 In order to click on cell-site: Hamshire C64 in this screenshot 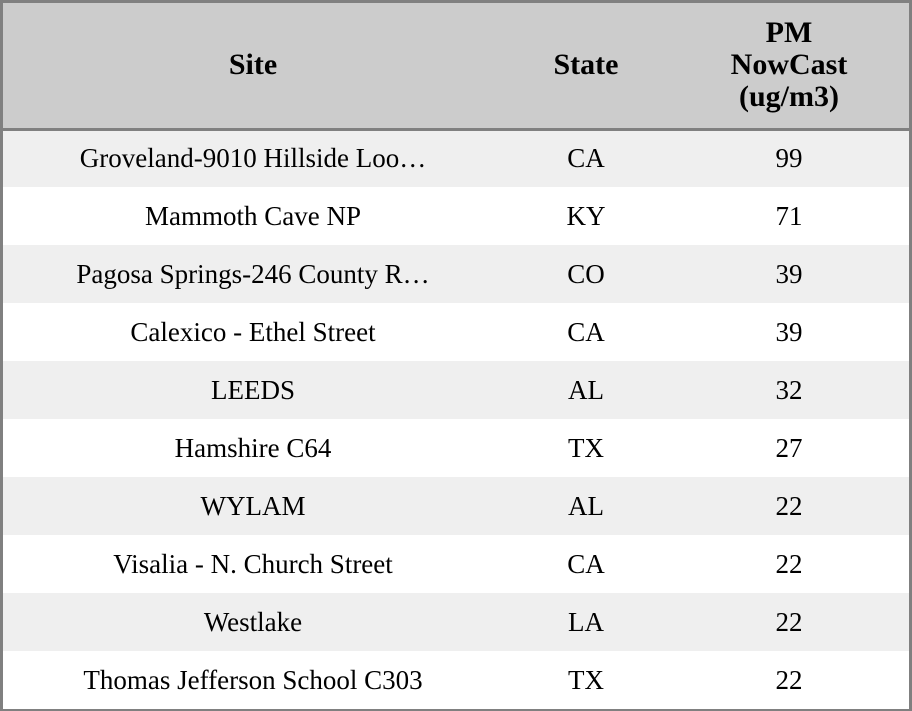, I will do `click(253, 447)`.